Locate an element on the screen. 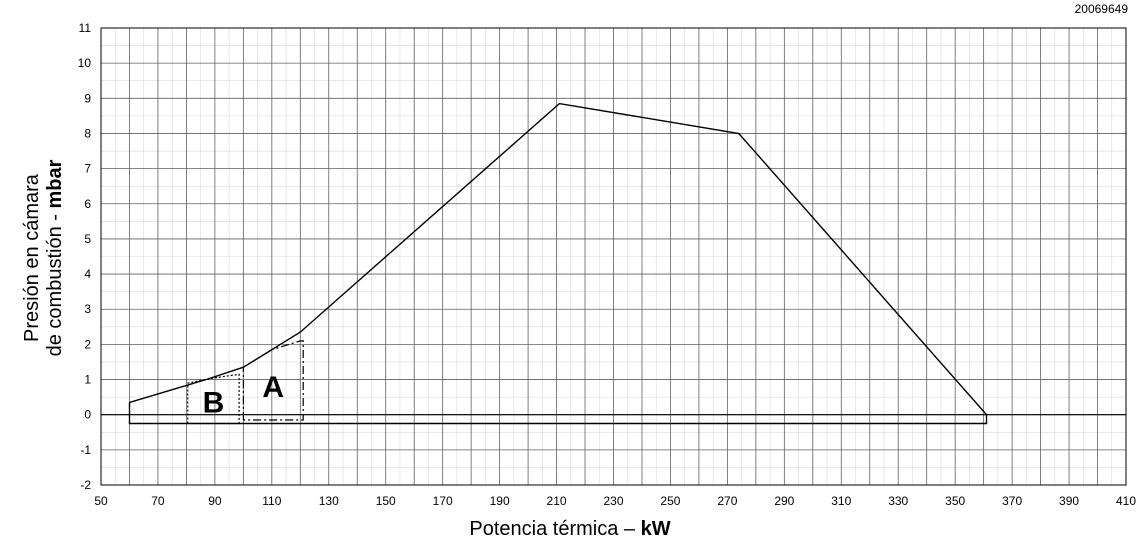 The height and width of the screenshot is (547, 1140). y-axis-label-text: de combustión - is located at coordinates (55, 282).